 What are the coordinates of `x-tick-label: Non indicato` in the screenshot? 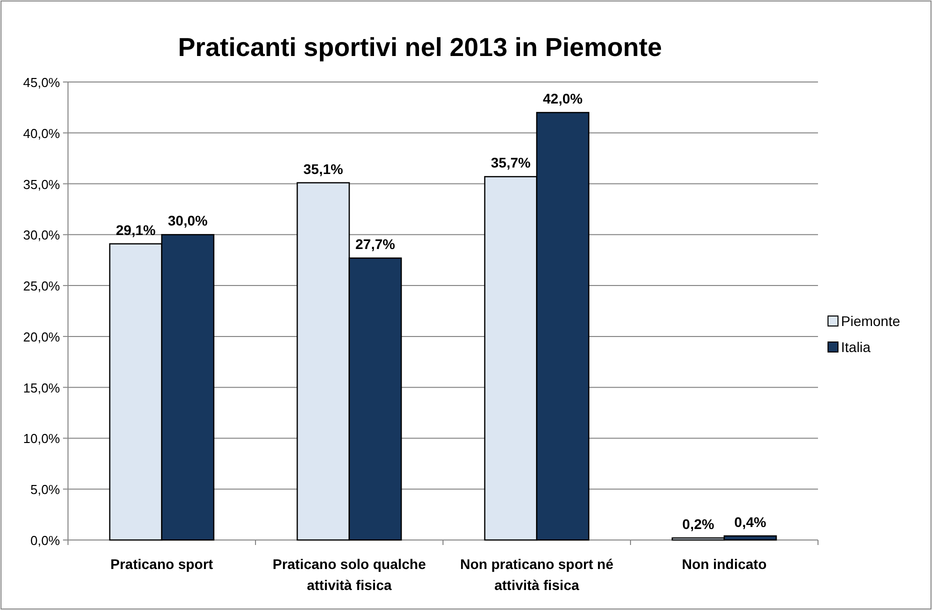 It's located at (724, 564).